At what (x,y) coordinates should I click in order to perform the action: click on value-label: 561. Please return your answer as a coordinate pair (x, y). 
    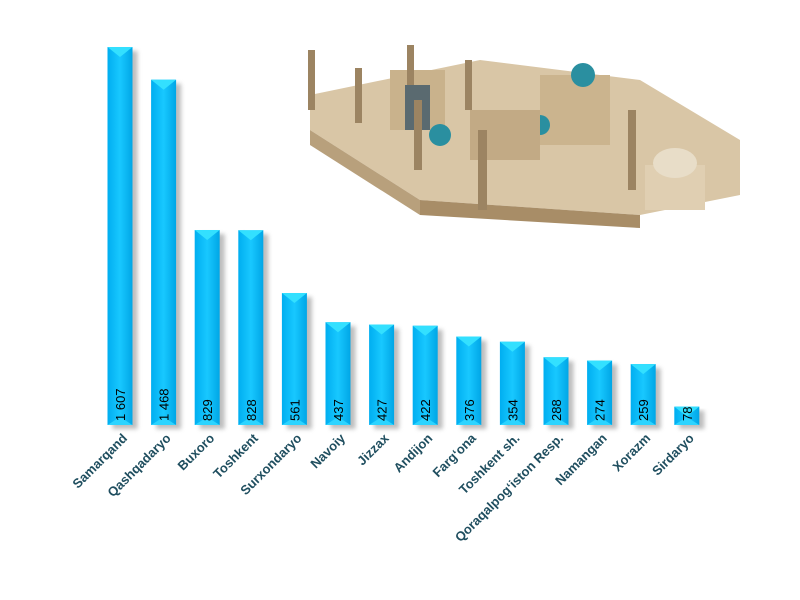
    Looking at the image, I should click on (294, 410).